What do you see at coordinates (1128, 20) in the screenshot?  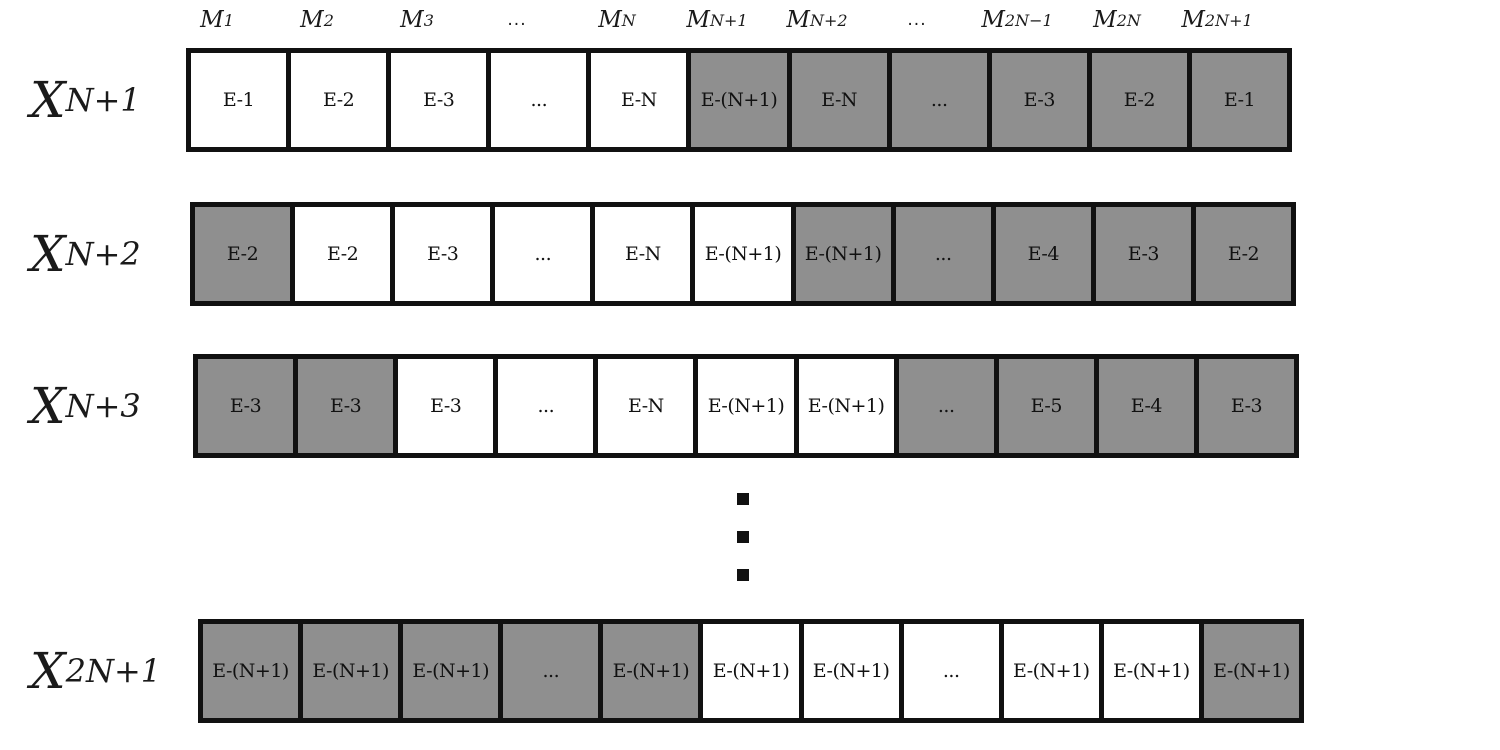 I see `column-header-subscript: 2N` at bounding box center [1128, 20].